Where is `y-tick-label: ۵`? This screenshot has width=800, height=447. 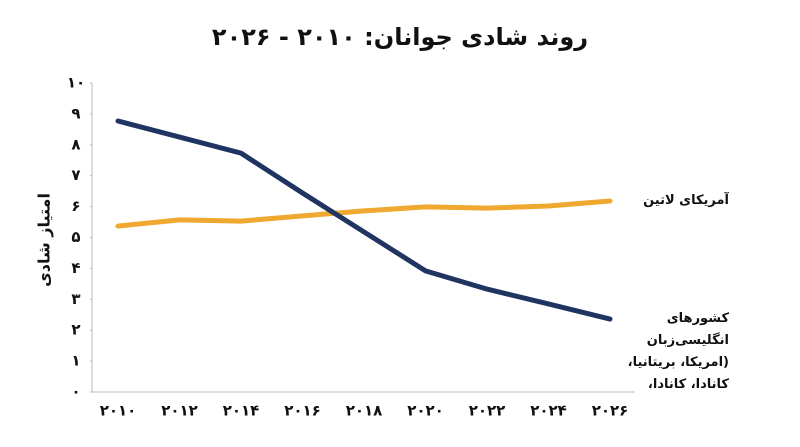 y-tick-label: ۵ is located at coordinates (75, 237).